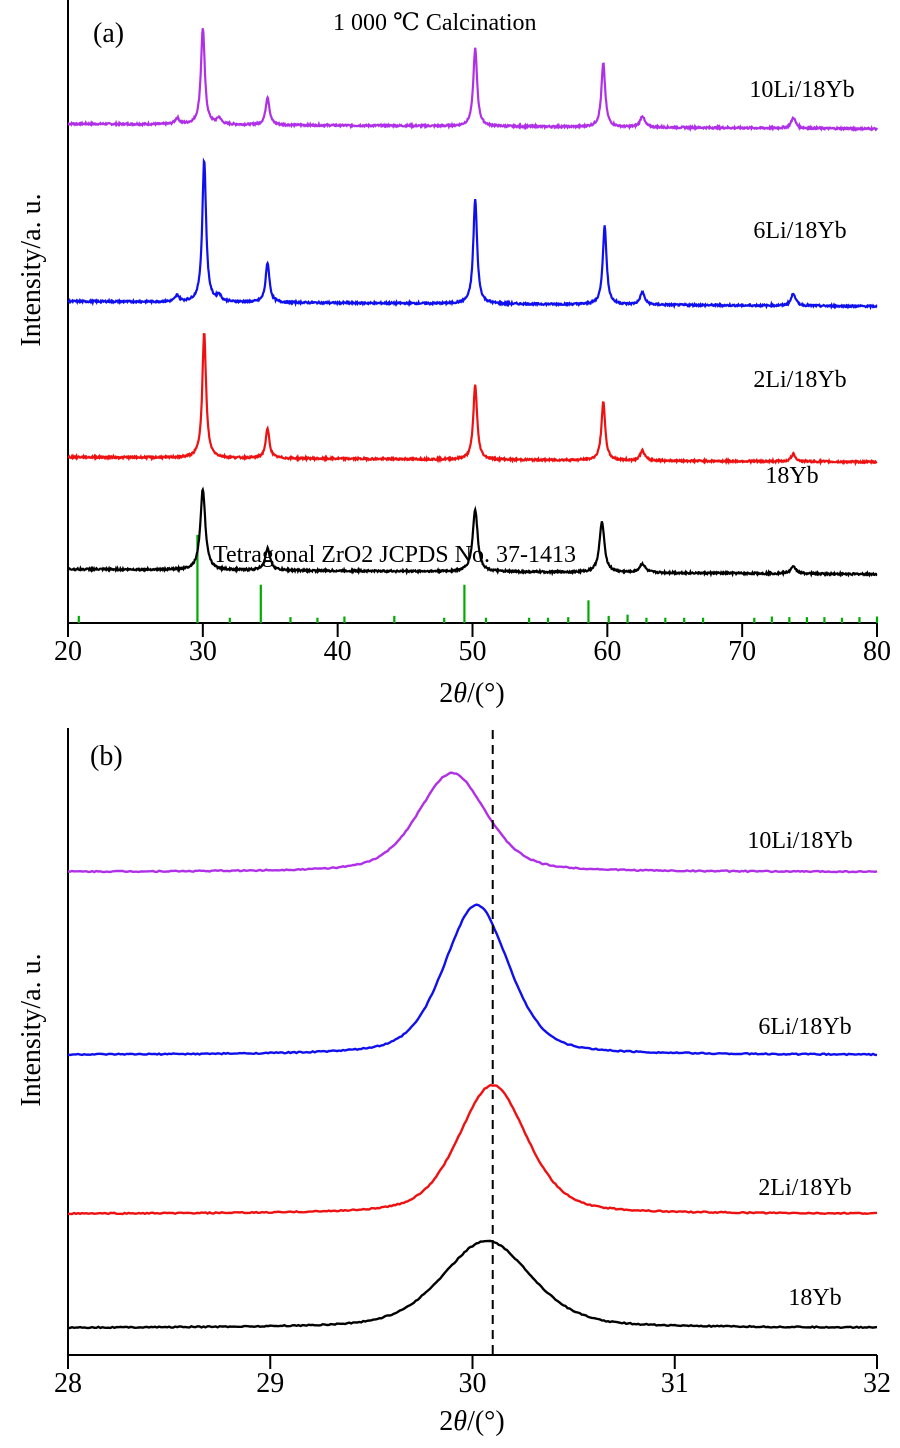 The height and width of the screenshot is (1448, 900). What do you see at coordinates (877, 1383) in the screenshot?
I see `x-tick-label: 32` at bounding box center [877, 1383].